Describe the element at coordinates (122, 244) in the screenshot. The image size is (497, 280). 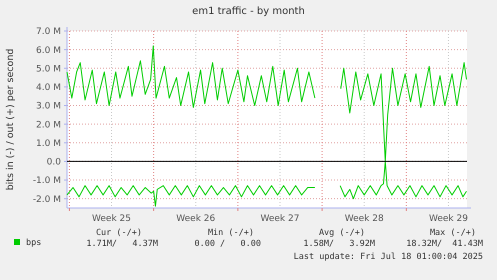
I see `text: 1.71M/ 4.37M` at that location.